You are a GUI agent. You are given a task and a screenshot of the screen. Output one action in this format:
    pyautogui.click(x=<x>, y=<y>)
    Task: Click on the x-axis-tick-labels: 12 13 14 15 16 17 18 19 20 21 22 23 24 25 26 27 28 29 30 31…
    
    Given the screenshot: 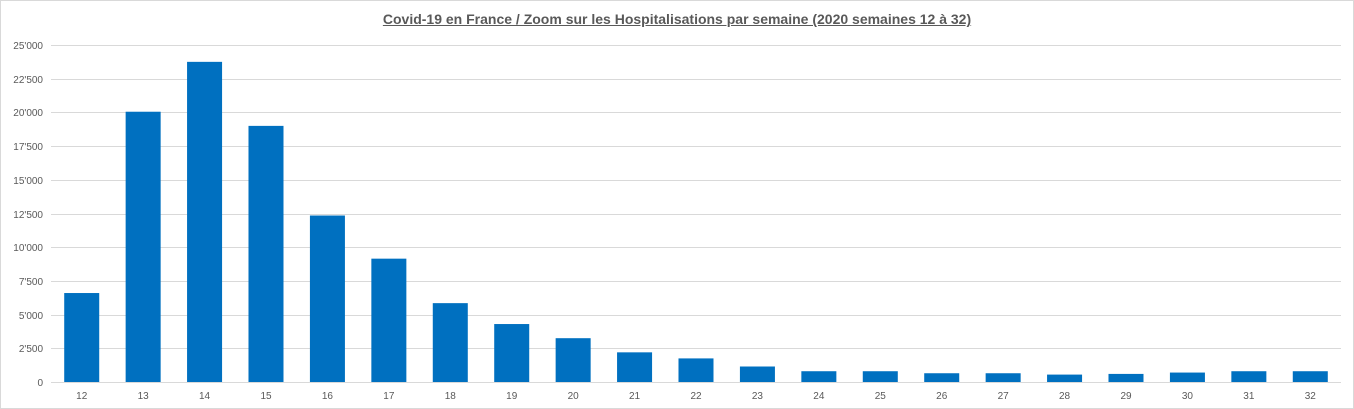 What is the action you would take?
    pyautogui.click(x=696, y=396)
    